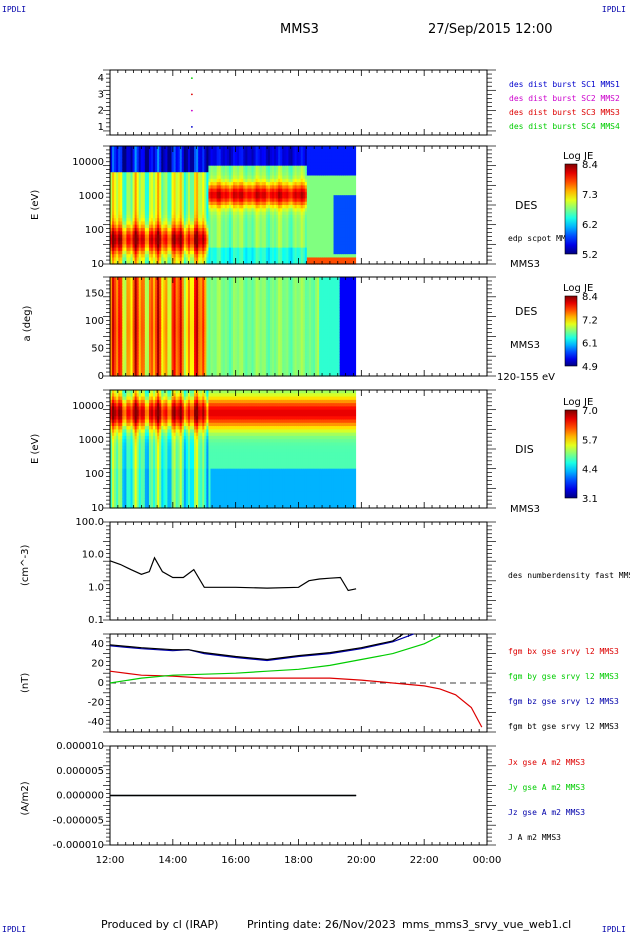 The image size is (630, 934). I want to click on dis-energy-colorbar-title: Log JE, so click(578, 402).